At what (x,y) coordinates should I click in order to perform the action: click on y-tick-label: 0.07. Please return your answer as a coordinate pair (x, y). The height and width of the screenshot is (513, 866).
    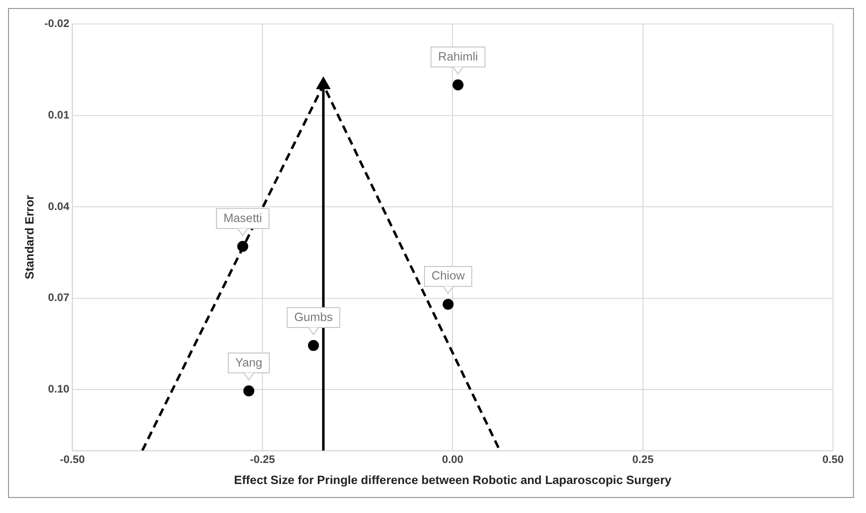
    Looking at the image, I should click on (59, 298).